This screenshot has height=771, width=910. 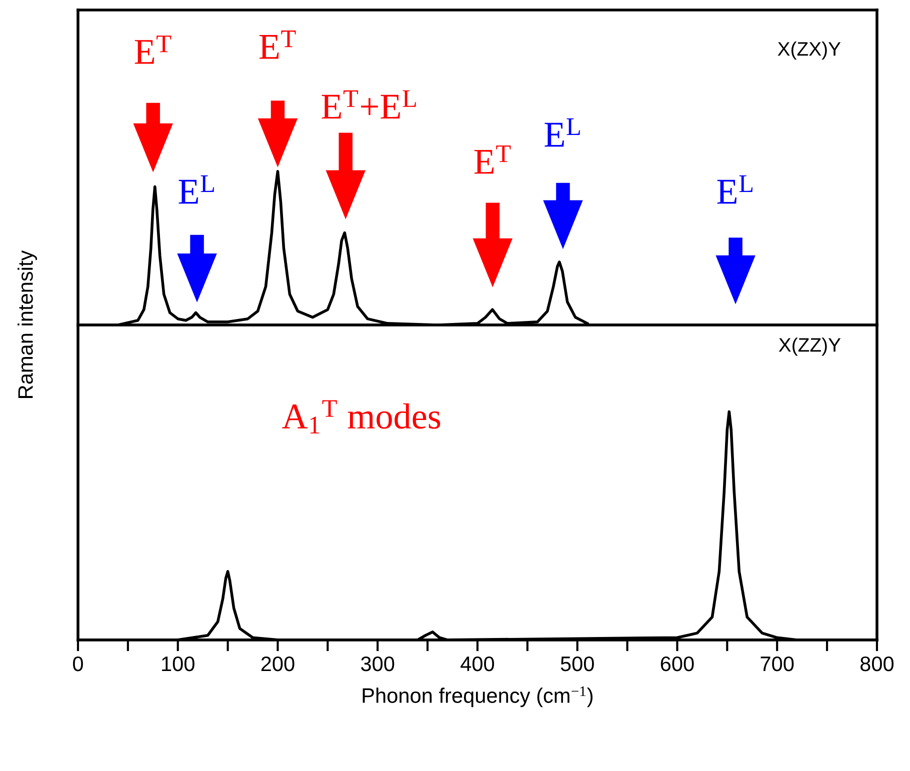 What do you see at coordinates (369, 104) in the screenshot?
I see `text: E$^{T}$+E$^{L}$` at bounding box center [369, 104].